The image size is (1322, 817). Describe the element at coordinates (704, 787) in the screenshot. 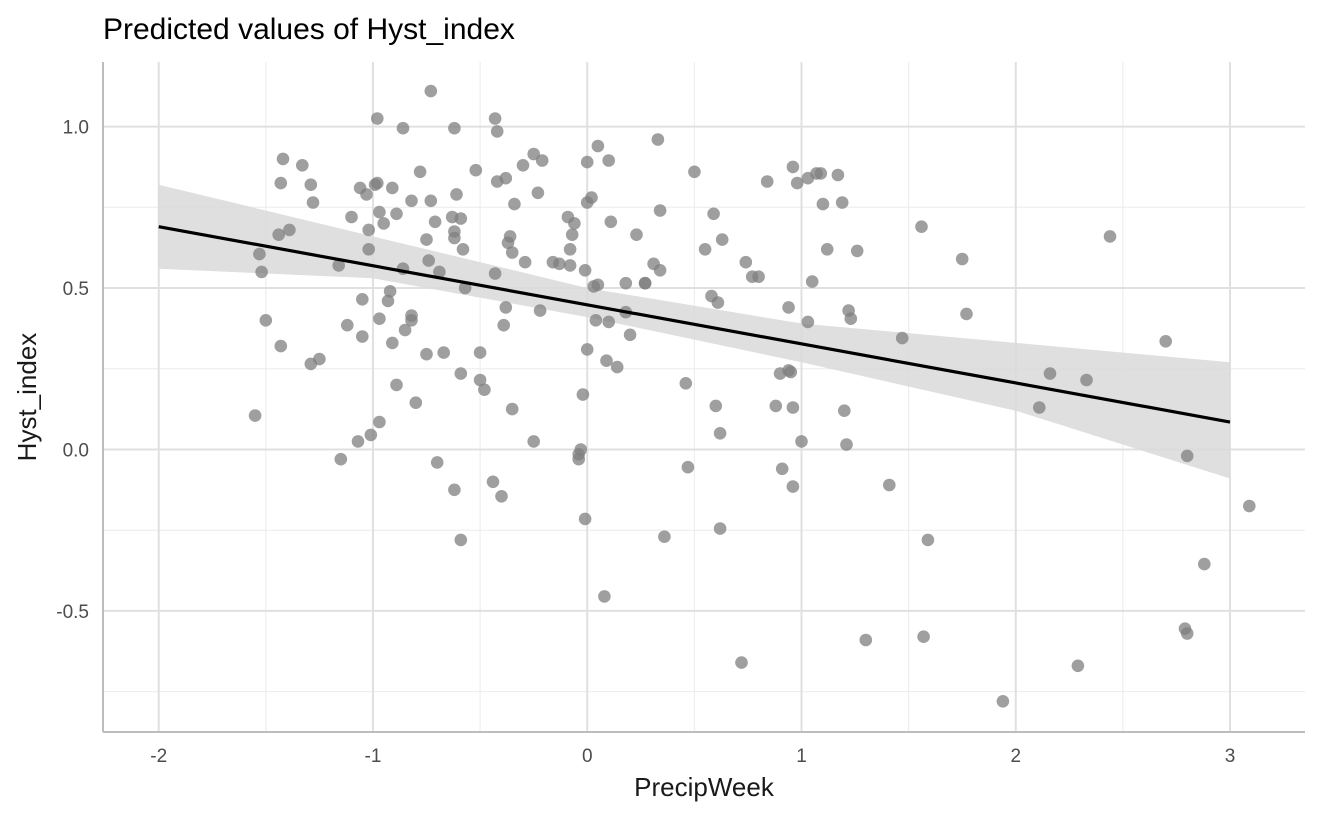

I see `x-axis-title: PrecipWeek` at that location.